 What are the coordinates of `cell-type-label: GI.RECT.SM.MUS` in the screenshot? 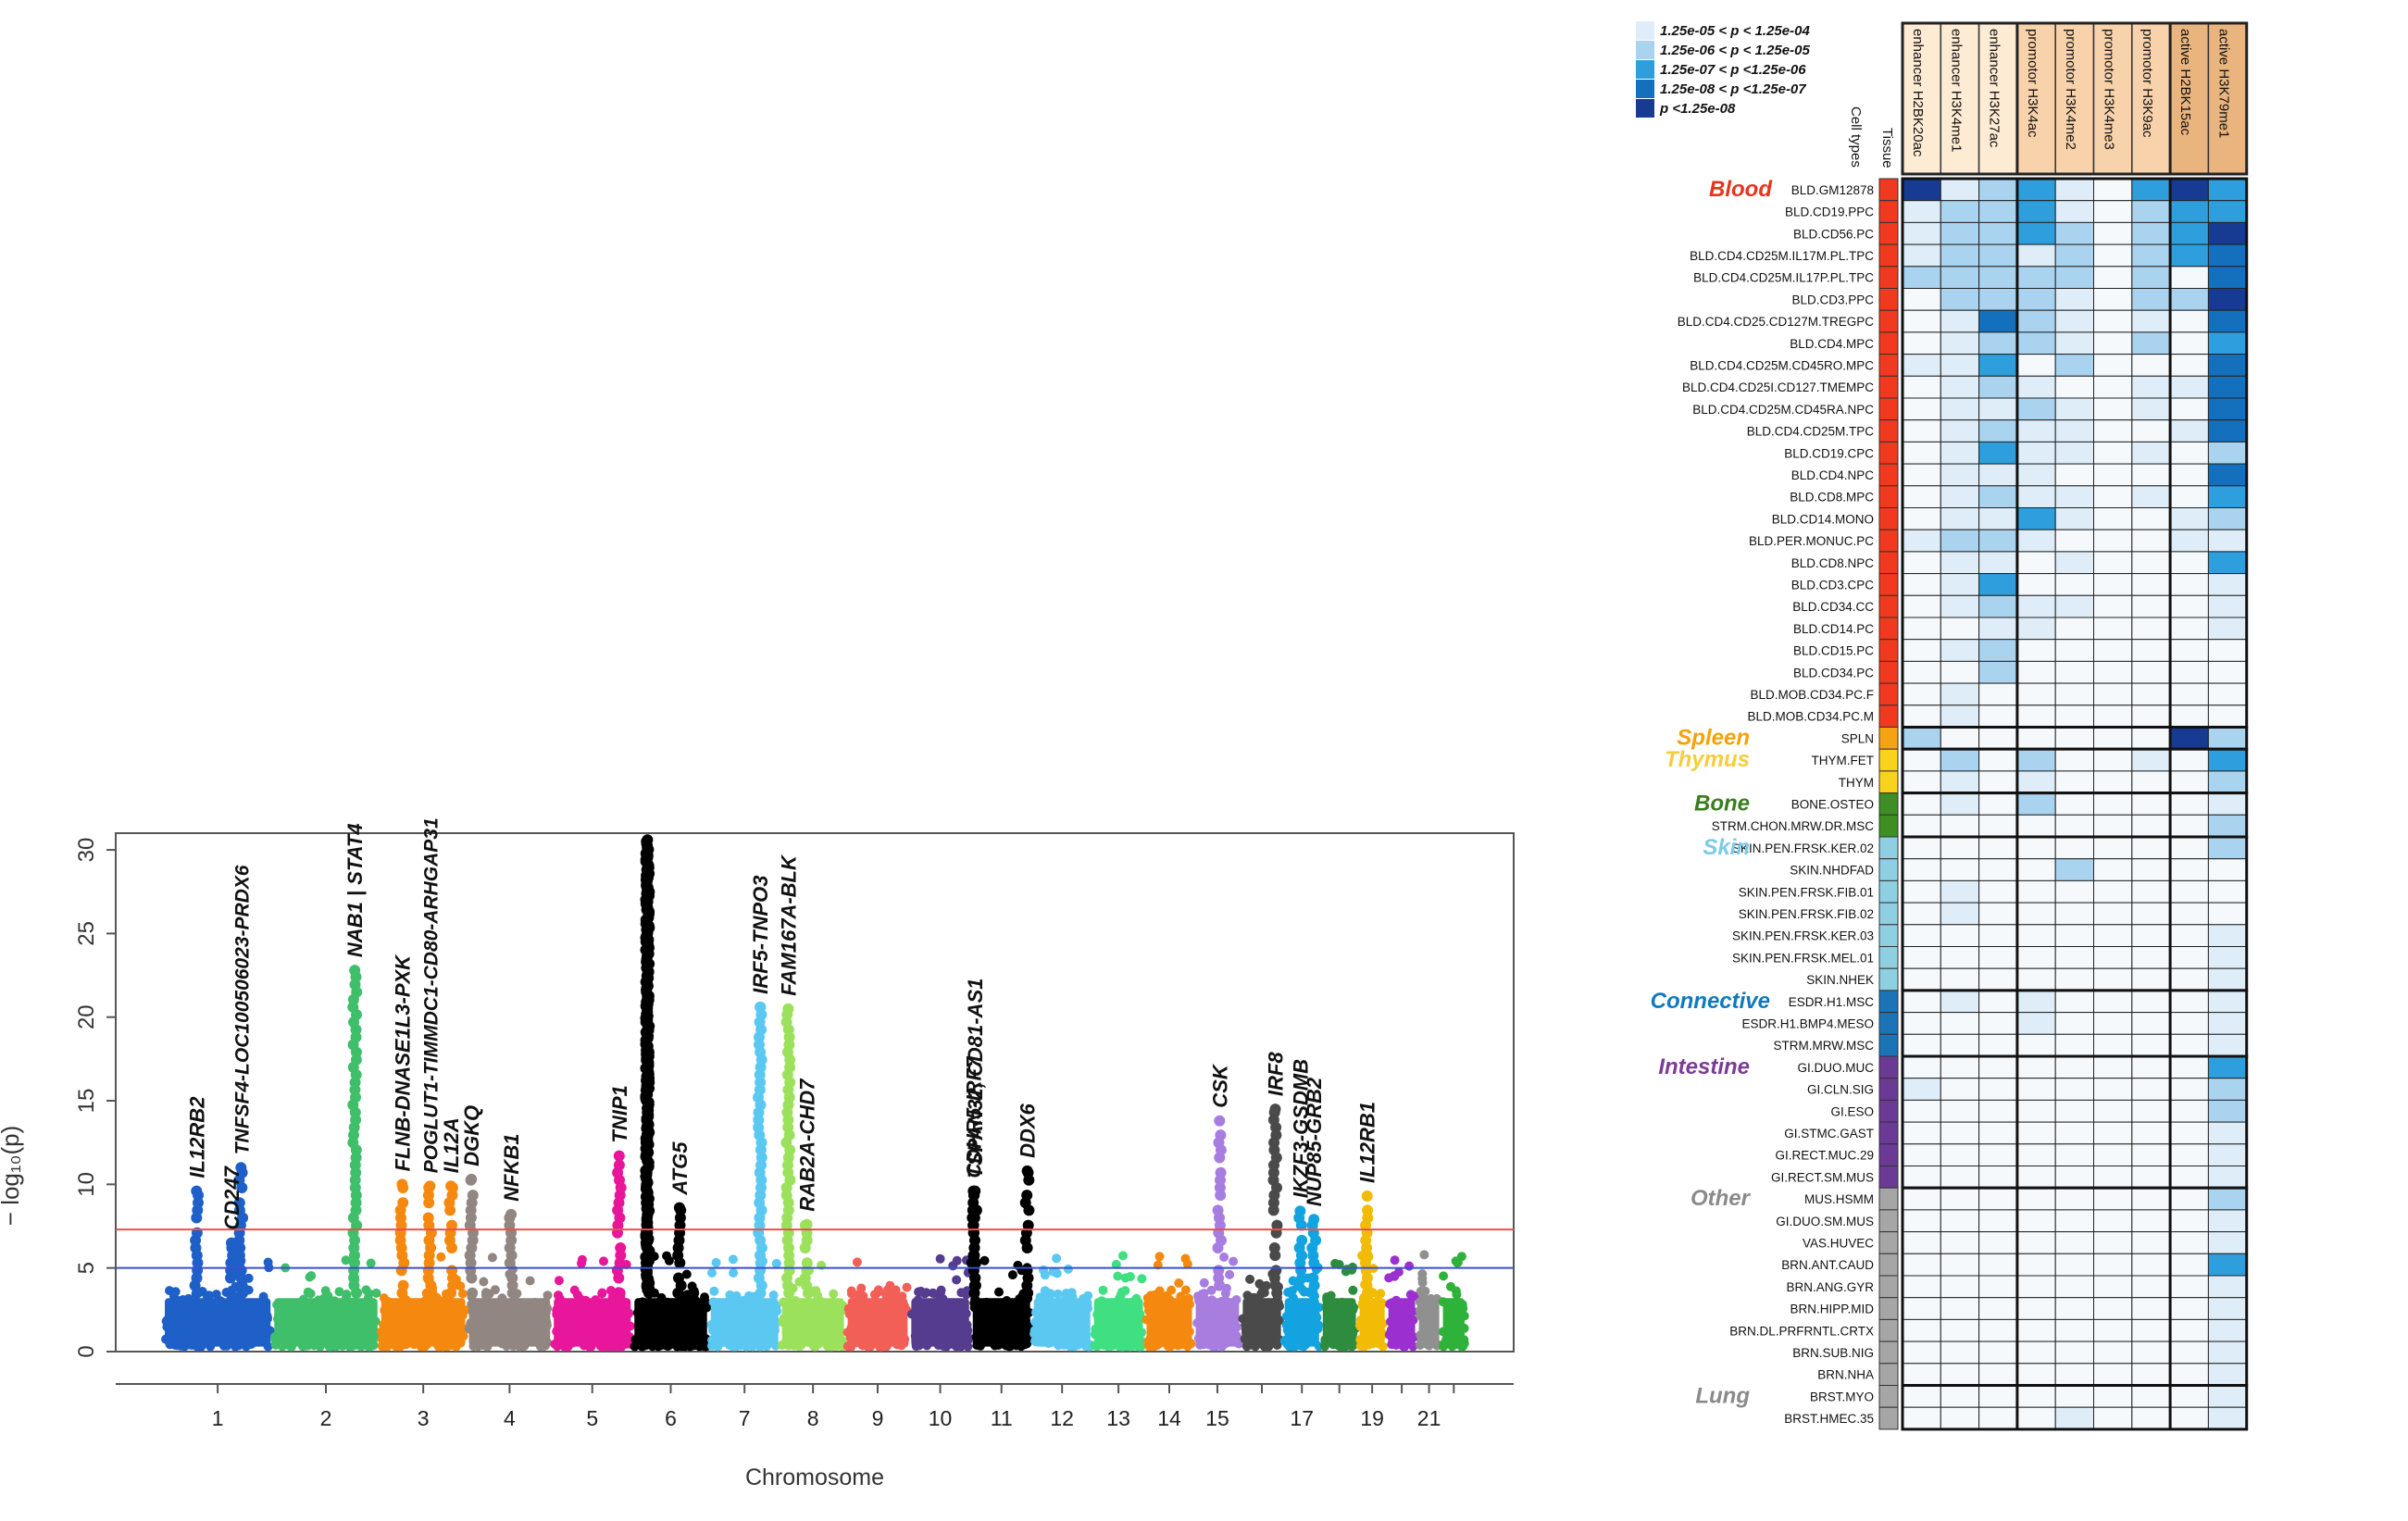 It's located at (1822, 1177).